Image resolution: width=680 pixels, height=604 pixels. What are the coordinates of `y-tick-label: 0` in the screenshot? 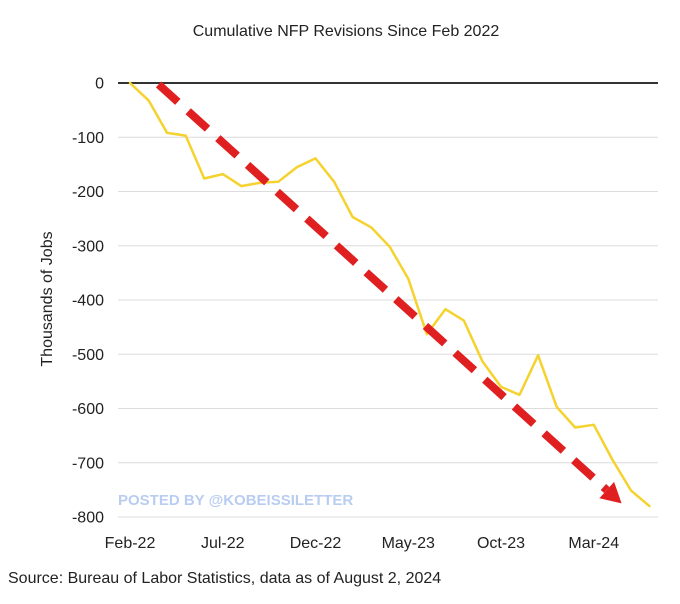 It's located at (99, 84).